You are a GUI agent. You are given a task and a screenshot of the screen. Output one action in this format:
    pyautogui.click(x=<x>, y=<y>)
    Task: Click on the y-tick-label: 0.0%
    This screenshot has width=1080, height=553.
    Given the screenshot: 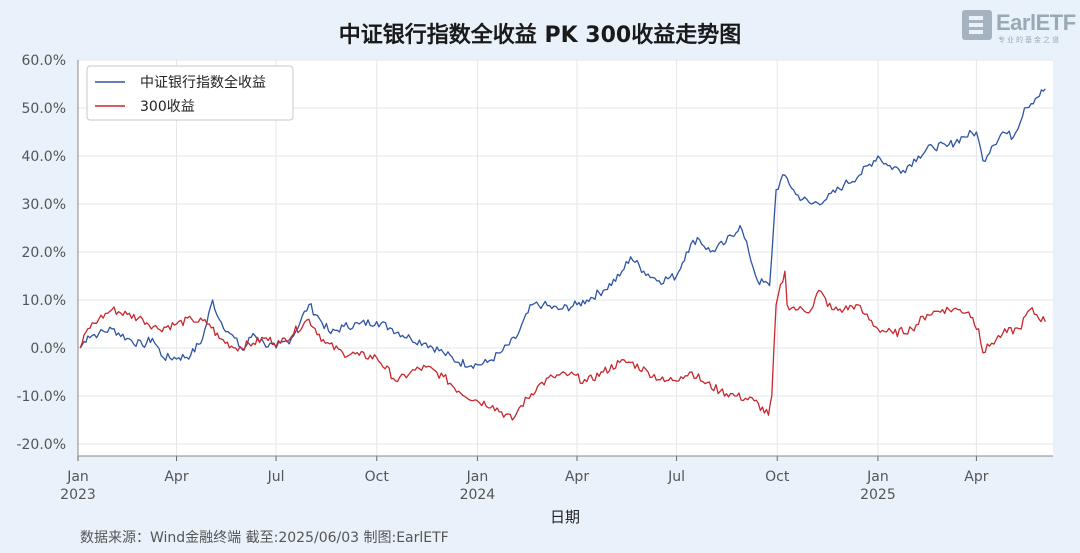 What is the action you would take?
    pyautogui.click(x=48, y=349)
    